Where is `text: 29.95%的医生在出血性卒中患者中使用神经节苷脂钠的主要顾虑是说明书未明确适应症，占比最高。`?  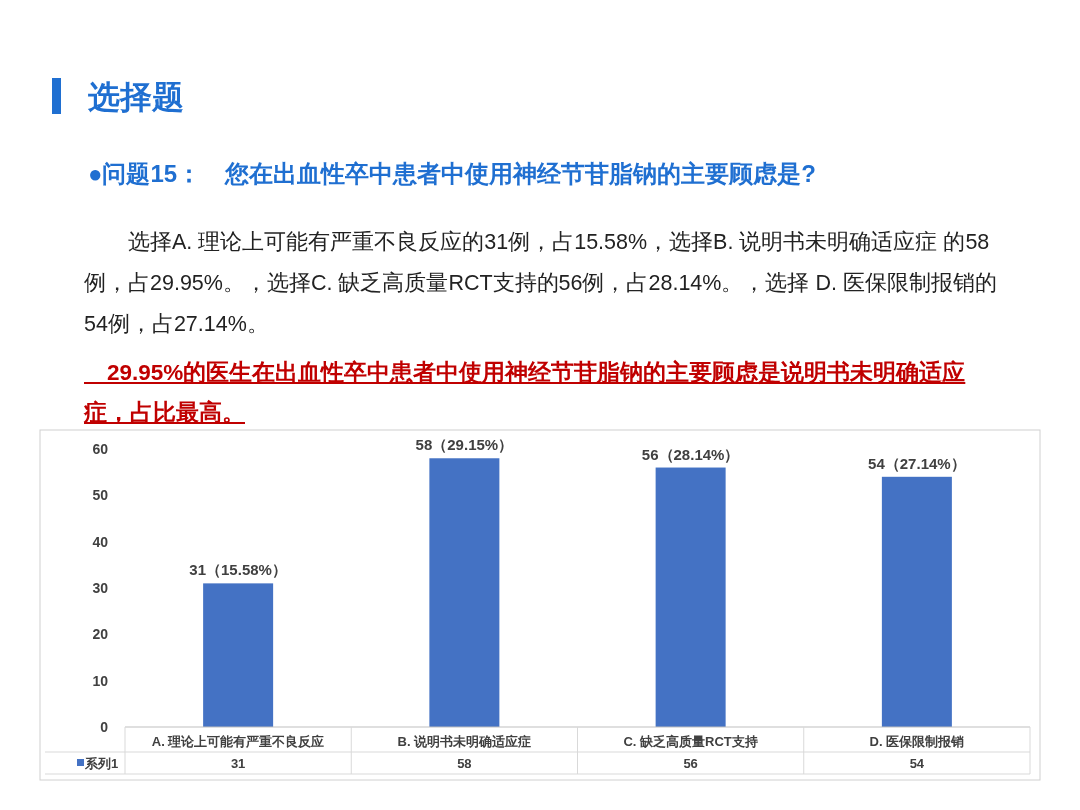
text: 29.95%的医生在出血性卒中患者中使用神经节苷脂钠的主要顾虑是说明书未明确适应症，占比最高。 is located at coordinates (525, 393).